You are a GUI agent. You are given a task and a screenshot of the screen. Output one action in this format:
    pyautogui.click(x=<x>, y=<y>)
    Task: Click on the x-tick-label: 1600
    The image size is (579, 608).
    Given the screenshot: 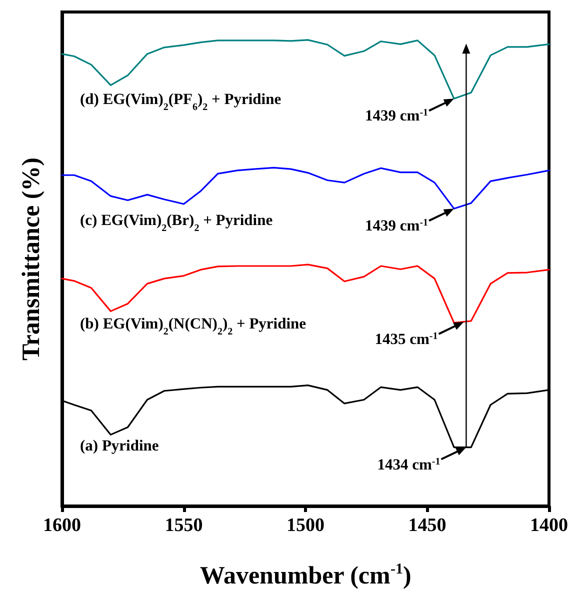 What is the action you would take?
    pyautogui.click(x=62, y=525)
    